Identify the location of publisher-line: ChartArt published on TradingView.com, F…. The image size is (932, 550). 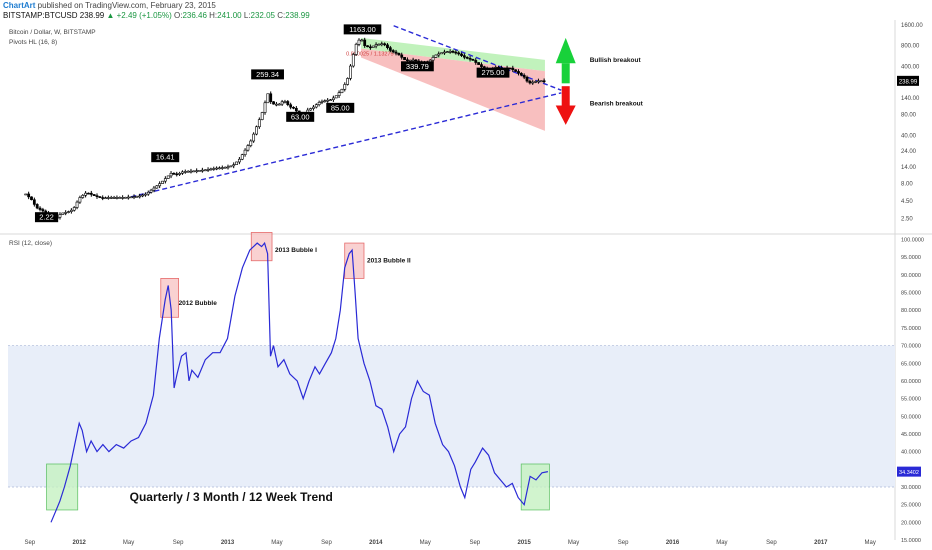
(109, 5).